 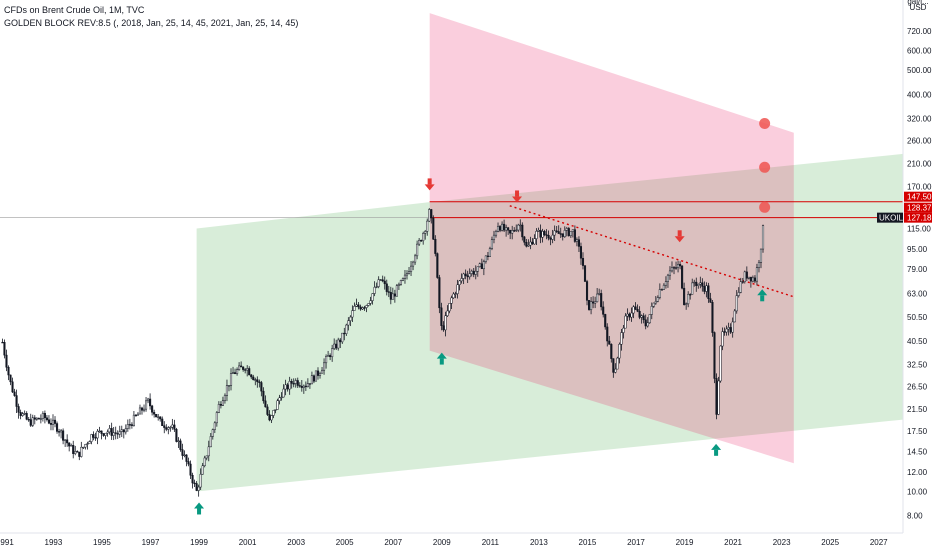 I want to click on x-tick-label: 2013, so click(x=539, y=542).